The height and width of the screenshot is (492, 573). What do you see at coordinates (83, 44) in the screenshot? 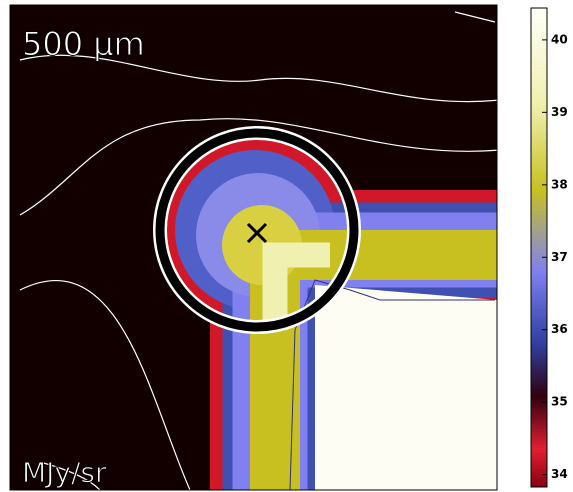
I see `wavelength-label: 500 μm` at bounding box center [83, 44].